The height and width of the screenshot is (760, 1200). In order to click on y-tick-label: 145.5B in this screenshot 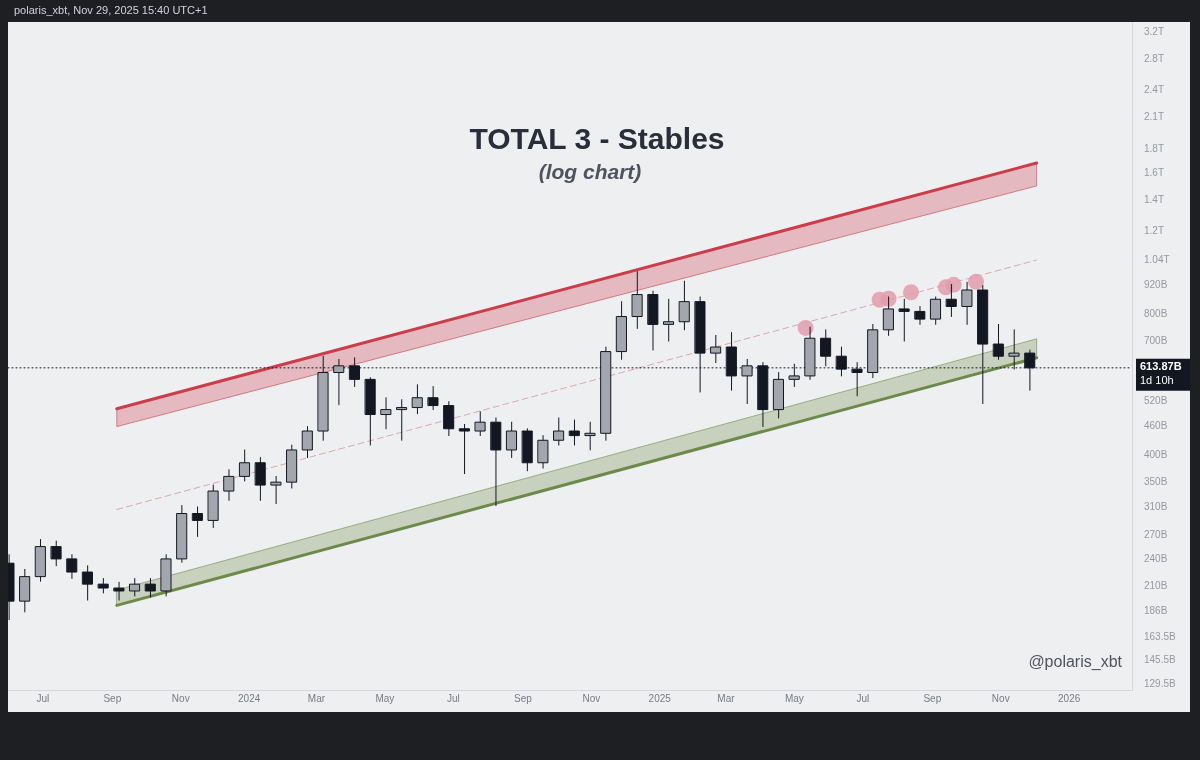, I will do `click(1160, 660)`.